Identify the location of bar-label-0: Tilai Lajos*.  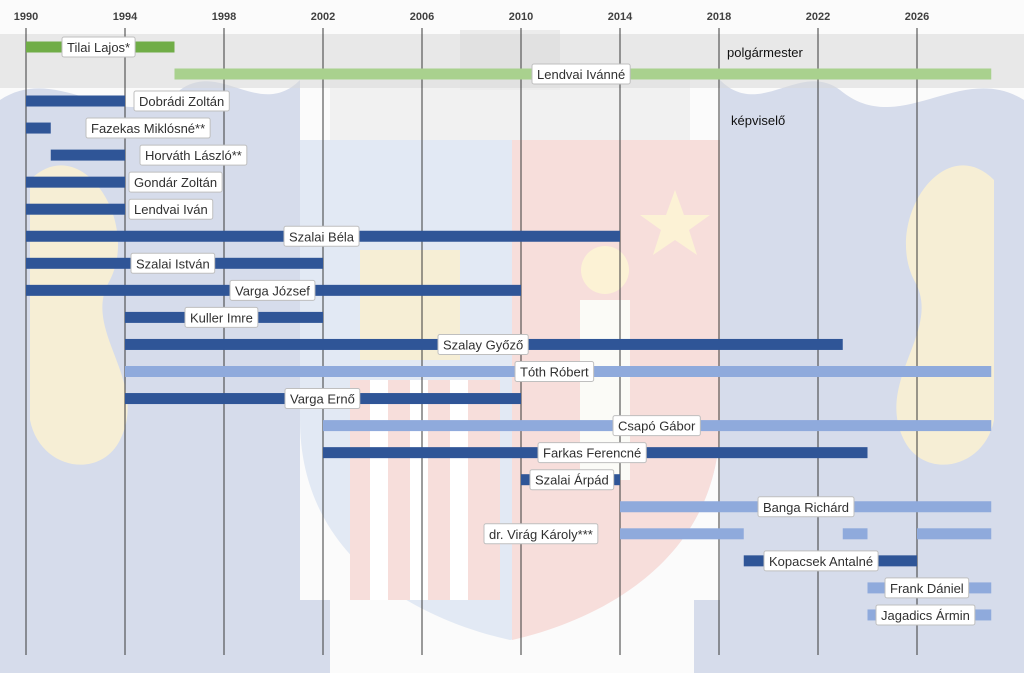
(98, 47).